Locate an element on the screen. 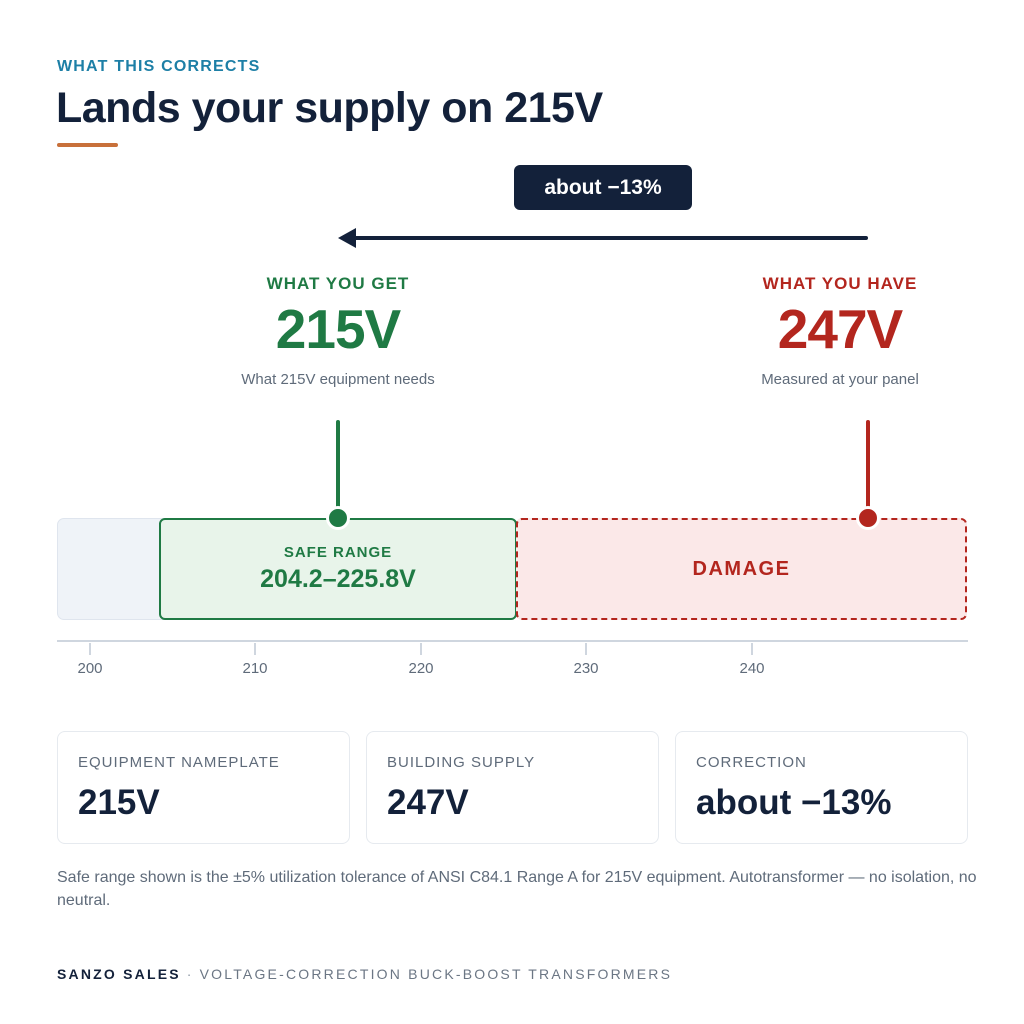 This screenshot has width=1024, height=1024. current-label: WHAT YOU HAVE is located at coordinates (840, 283).